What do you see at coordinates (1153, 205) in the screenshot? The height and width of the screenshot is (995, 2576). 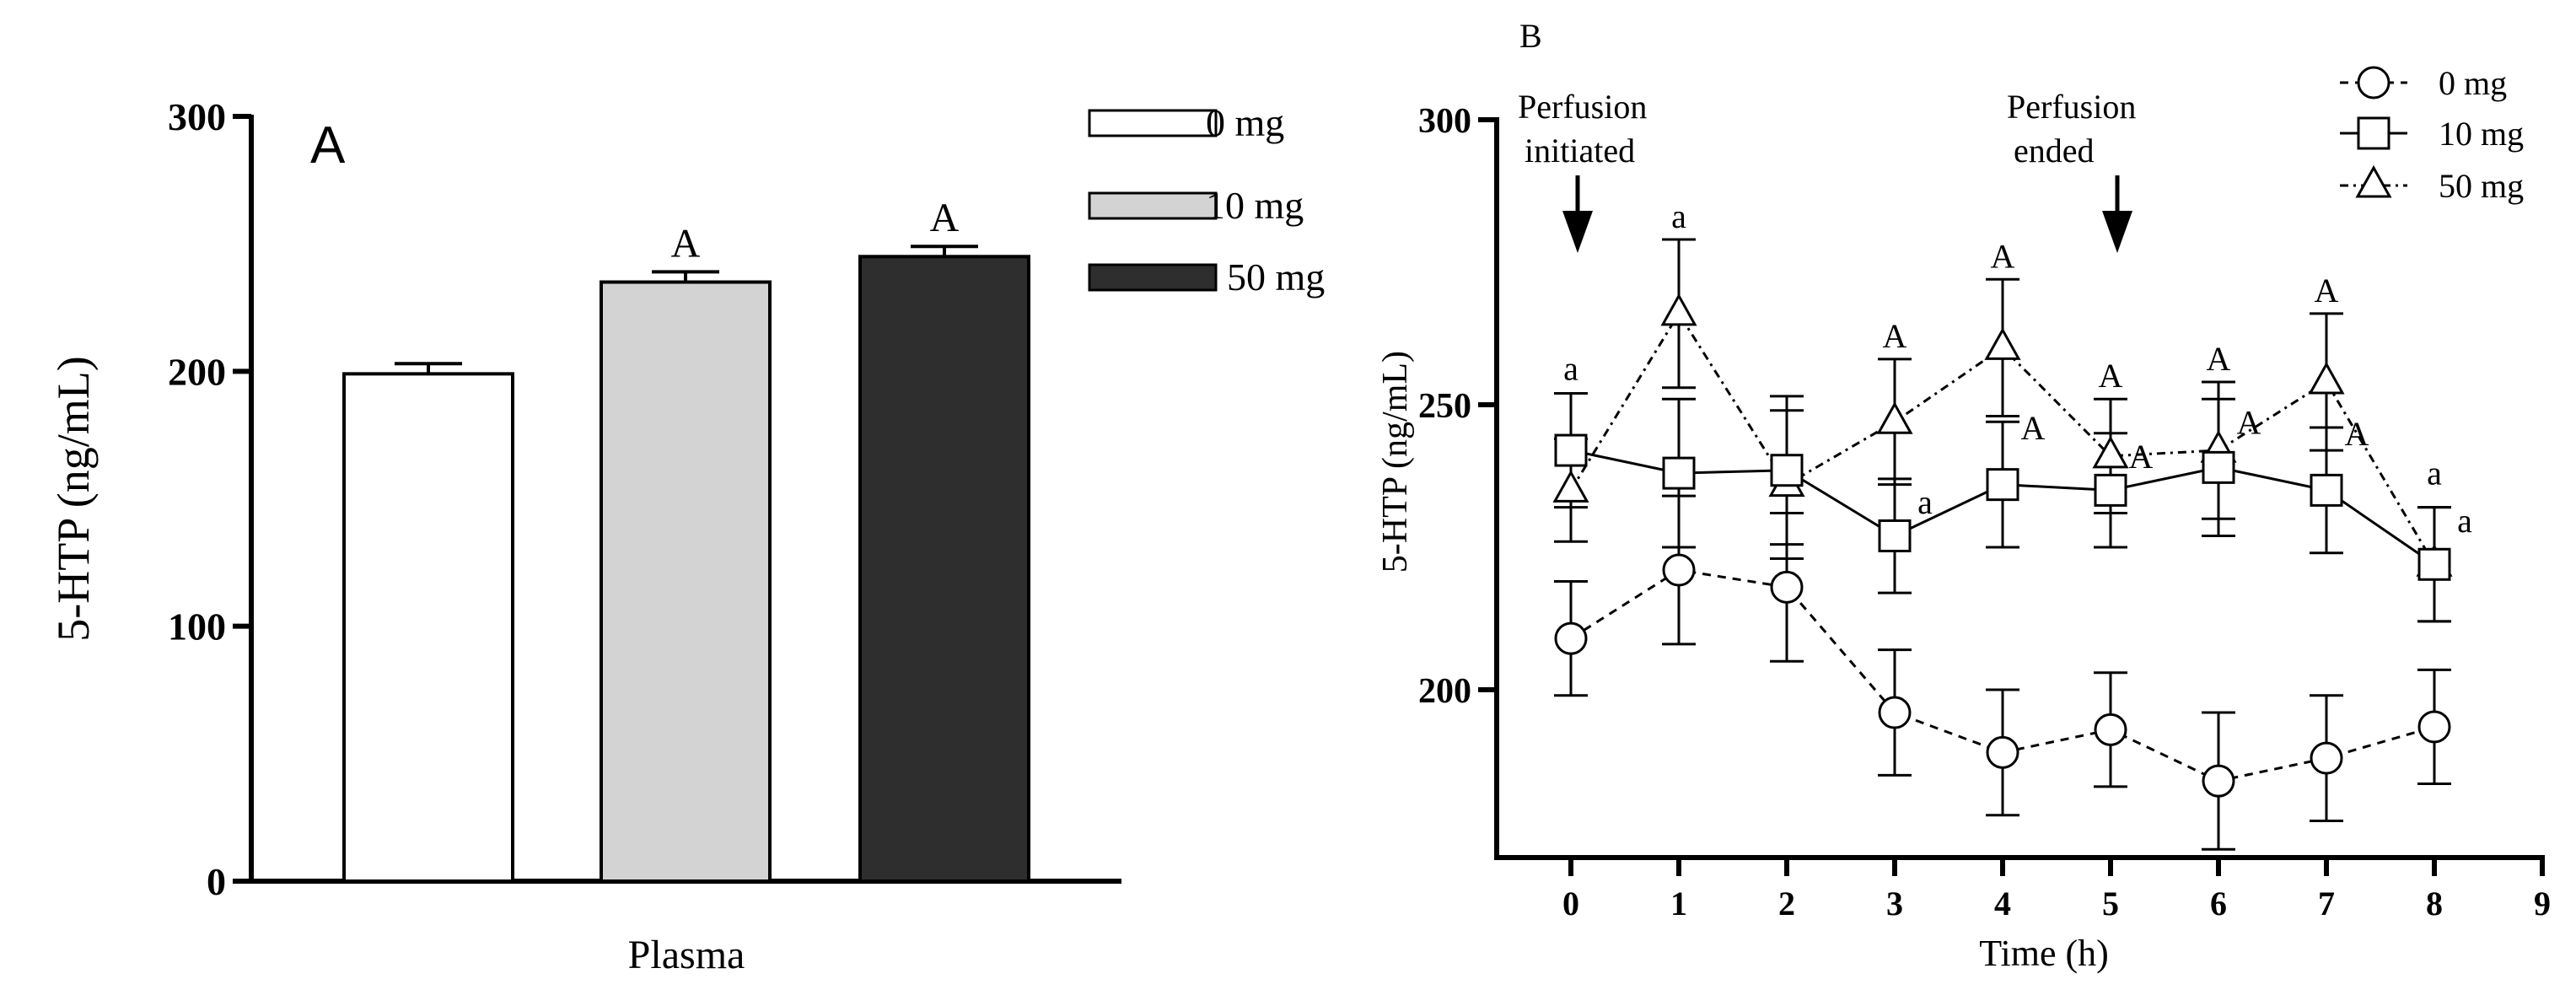 I see `legend-swatch-10-mg` at bounding box center [1153, 205].